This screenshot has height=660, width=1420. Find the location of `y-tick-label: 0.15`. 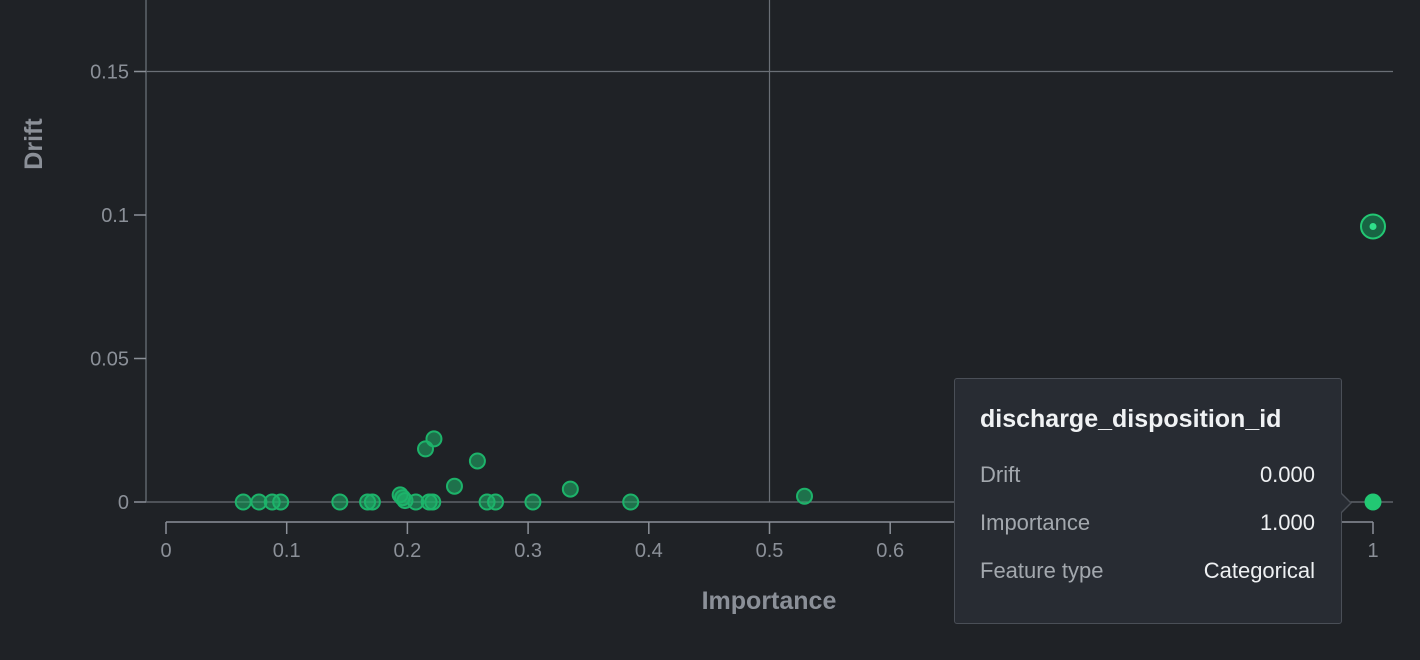

y-tick-label: 0.15 is located at coordinates (109, 73).